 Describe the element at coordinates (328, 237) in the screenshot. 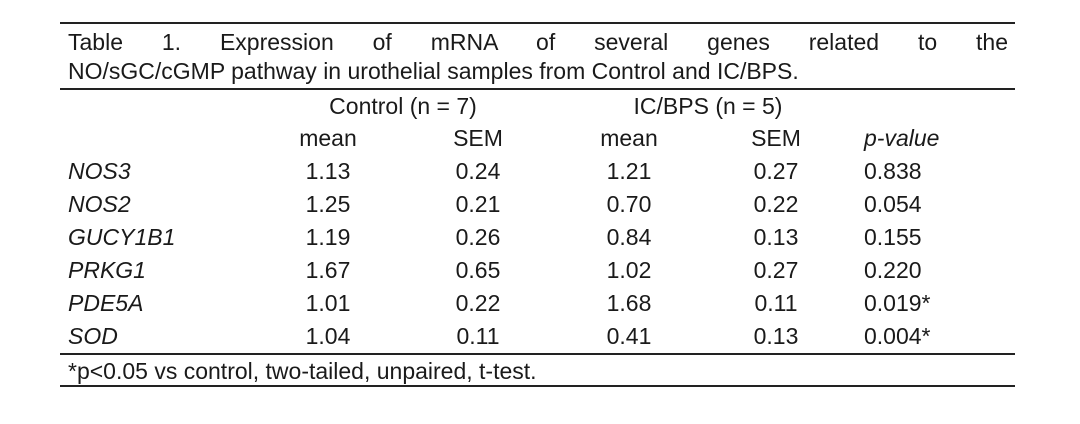

I see `table-cell-control-mean: 1.19` at that location.